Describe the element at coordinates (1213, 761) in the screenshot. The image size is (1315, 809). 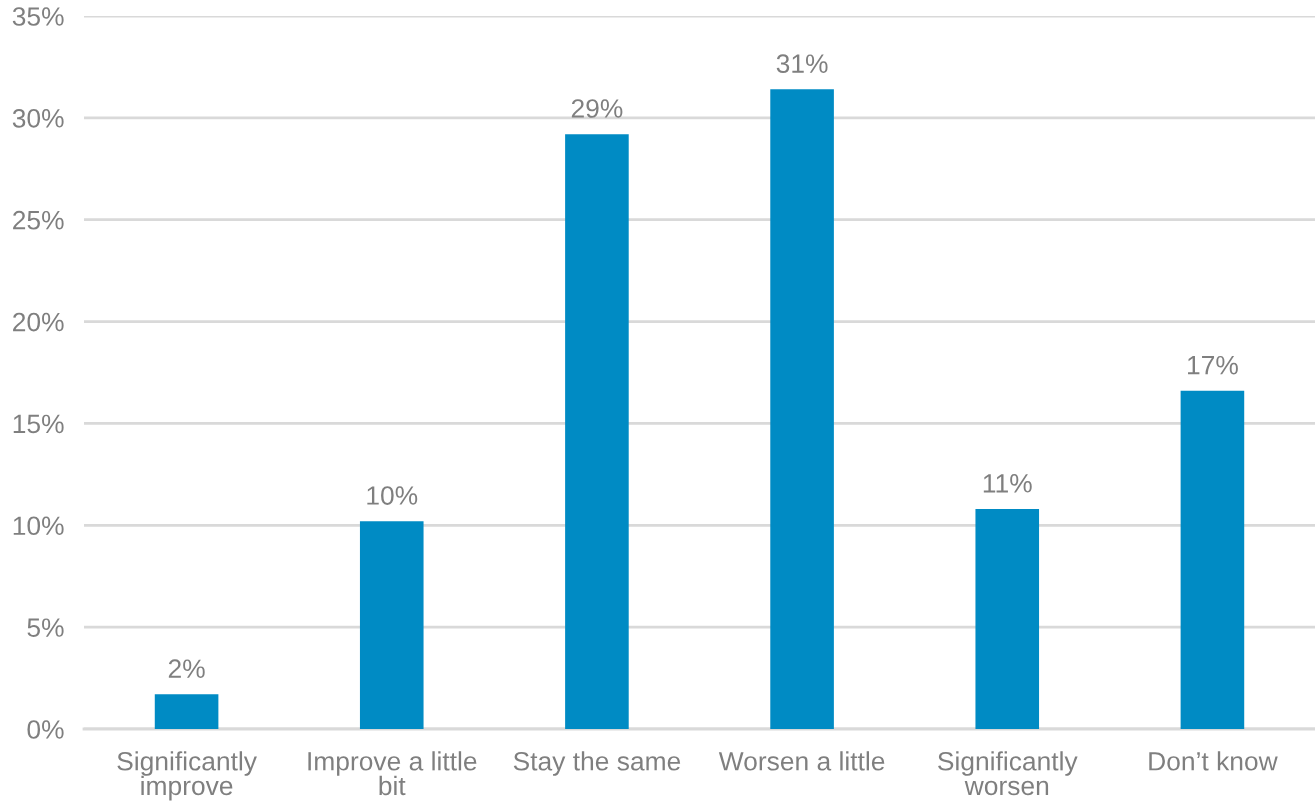
I see `x-tick-label: Don’t know` at that location.